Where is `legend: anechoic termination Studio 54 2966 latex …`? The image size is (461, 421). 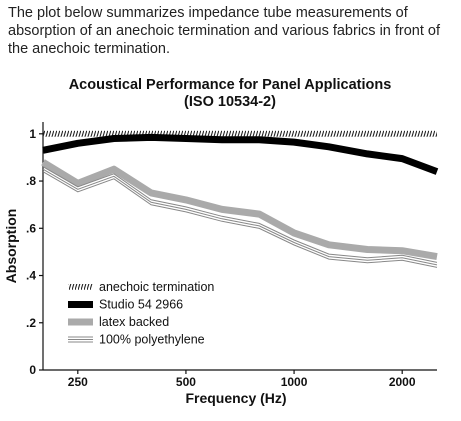
legend: anechoic termination Studio 54 2966 latex … is located at coordinates (141, 313).